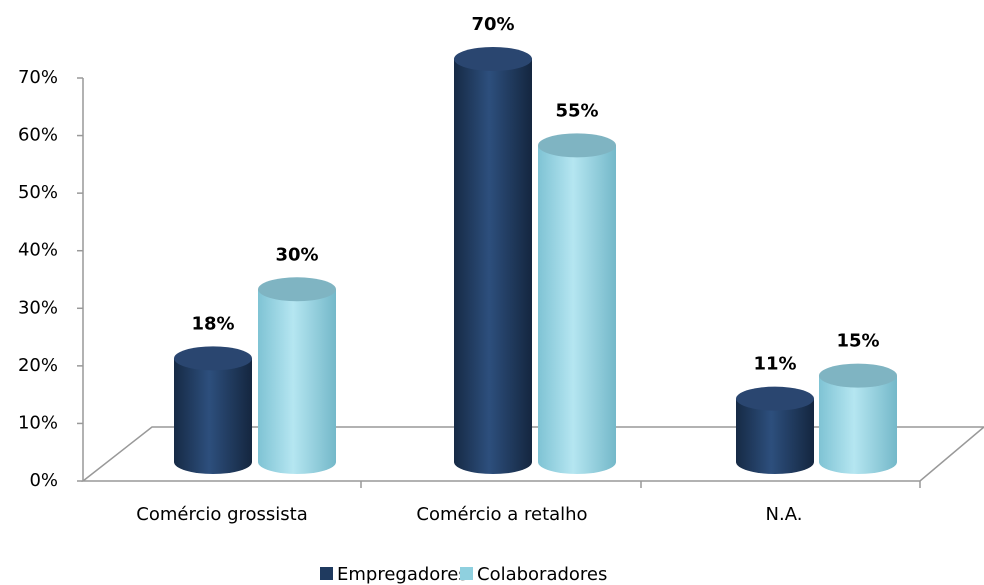 This screenshot has height=585, width=984. I want to click on data-label: 70%, so click(492, 24).